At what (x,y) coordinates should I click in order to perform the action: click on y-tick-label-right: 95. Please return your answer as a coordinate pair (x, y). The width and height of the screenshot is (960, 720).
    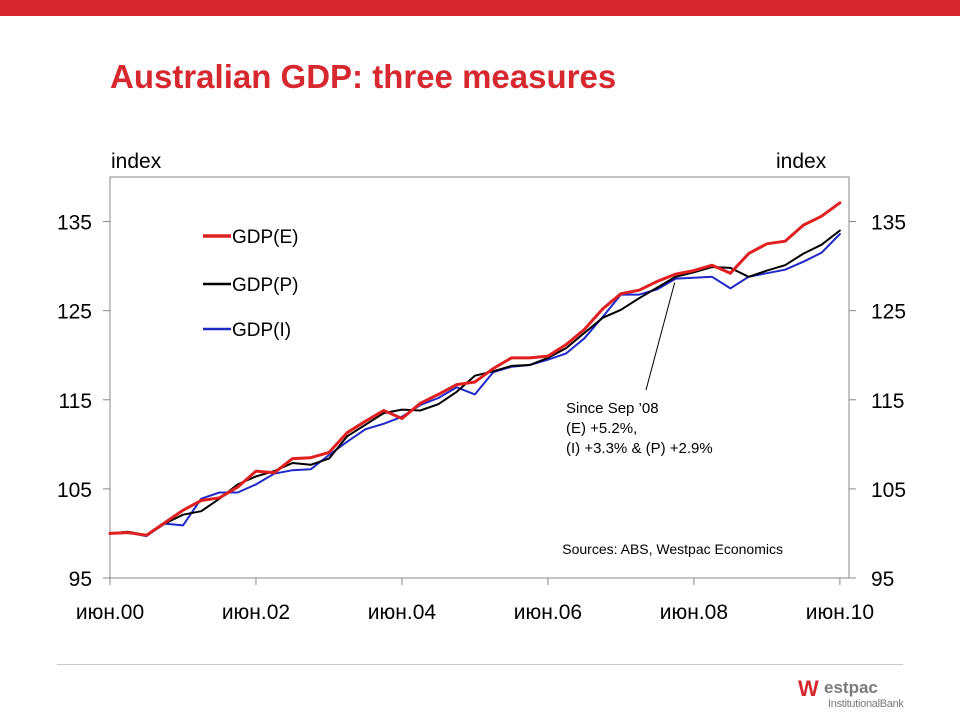
    Looking at the image, I should click on (882, 579).